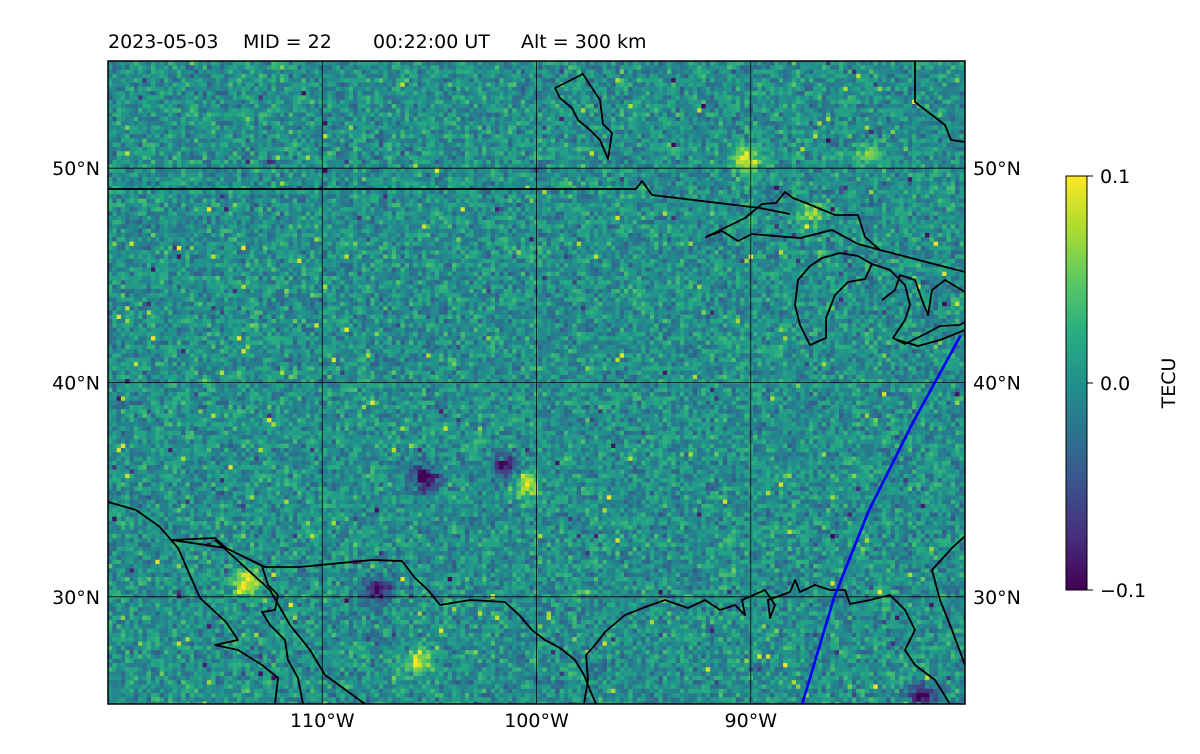  I want to click on title-mid: MID = 22, so click(287, 42).